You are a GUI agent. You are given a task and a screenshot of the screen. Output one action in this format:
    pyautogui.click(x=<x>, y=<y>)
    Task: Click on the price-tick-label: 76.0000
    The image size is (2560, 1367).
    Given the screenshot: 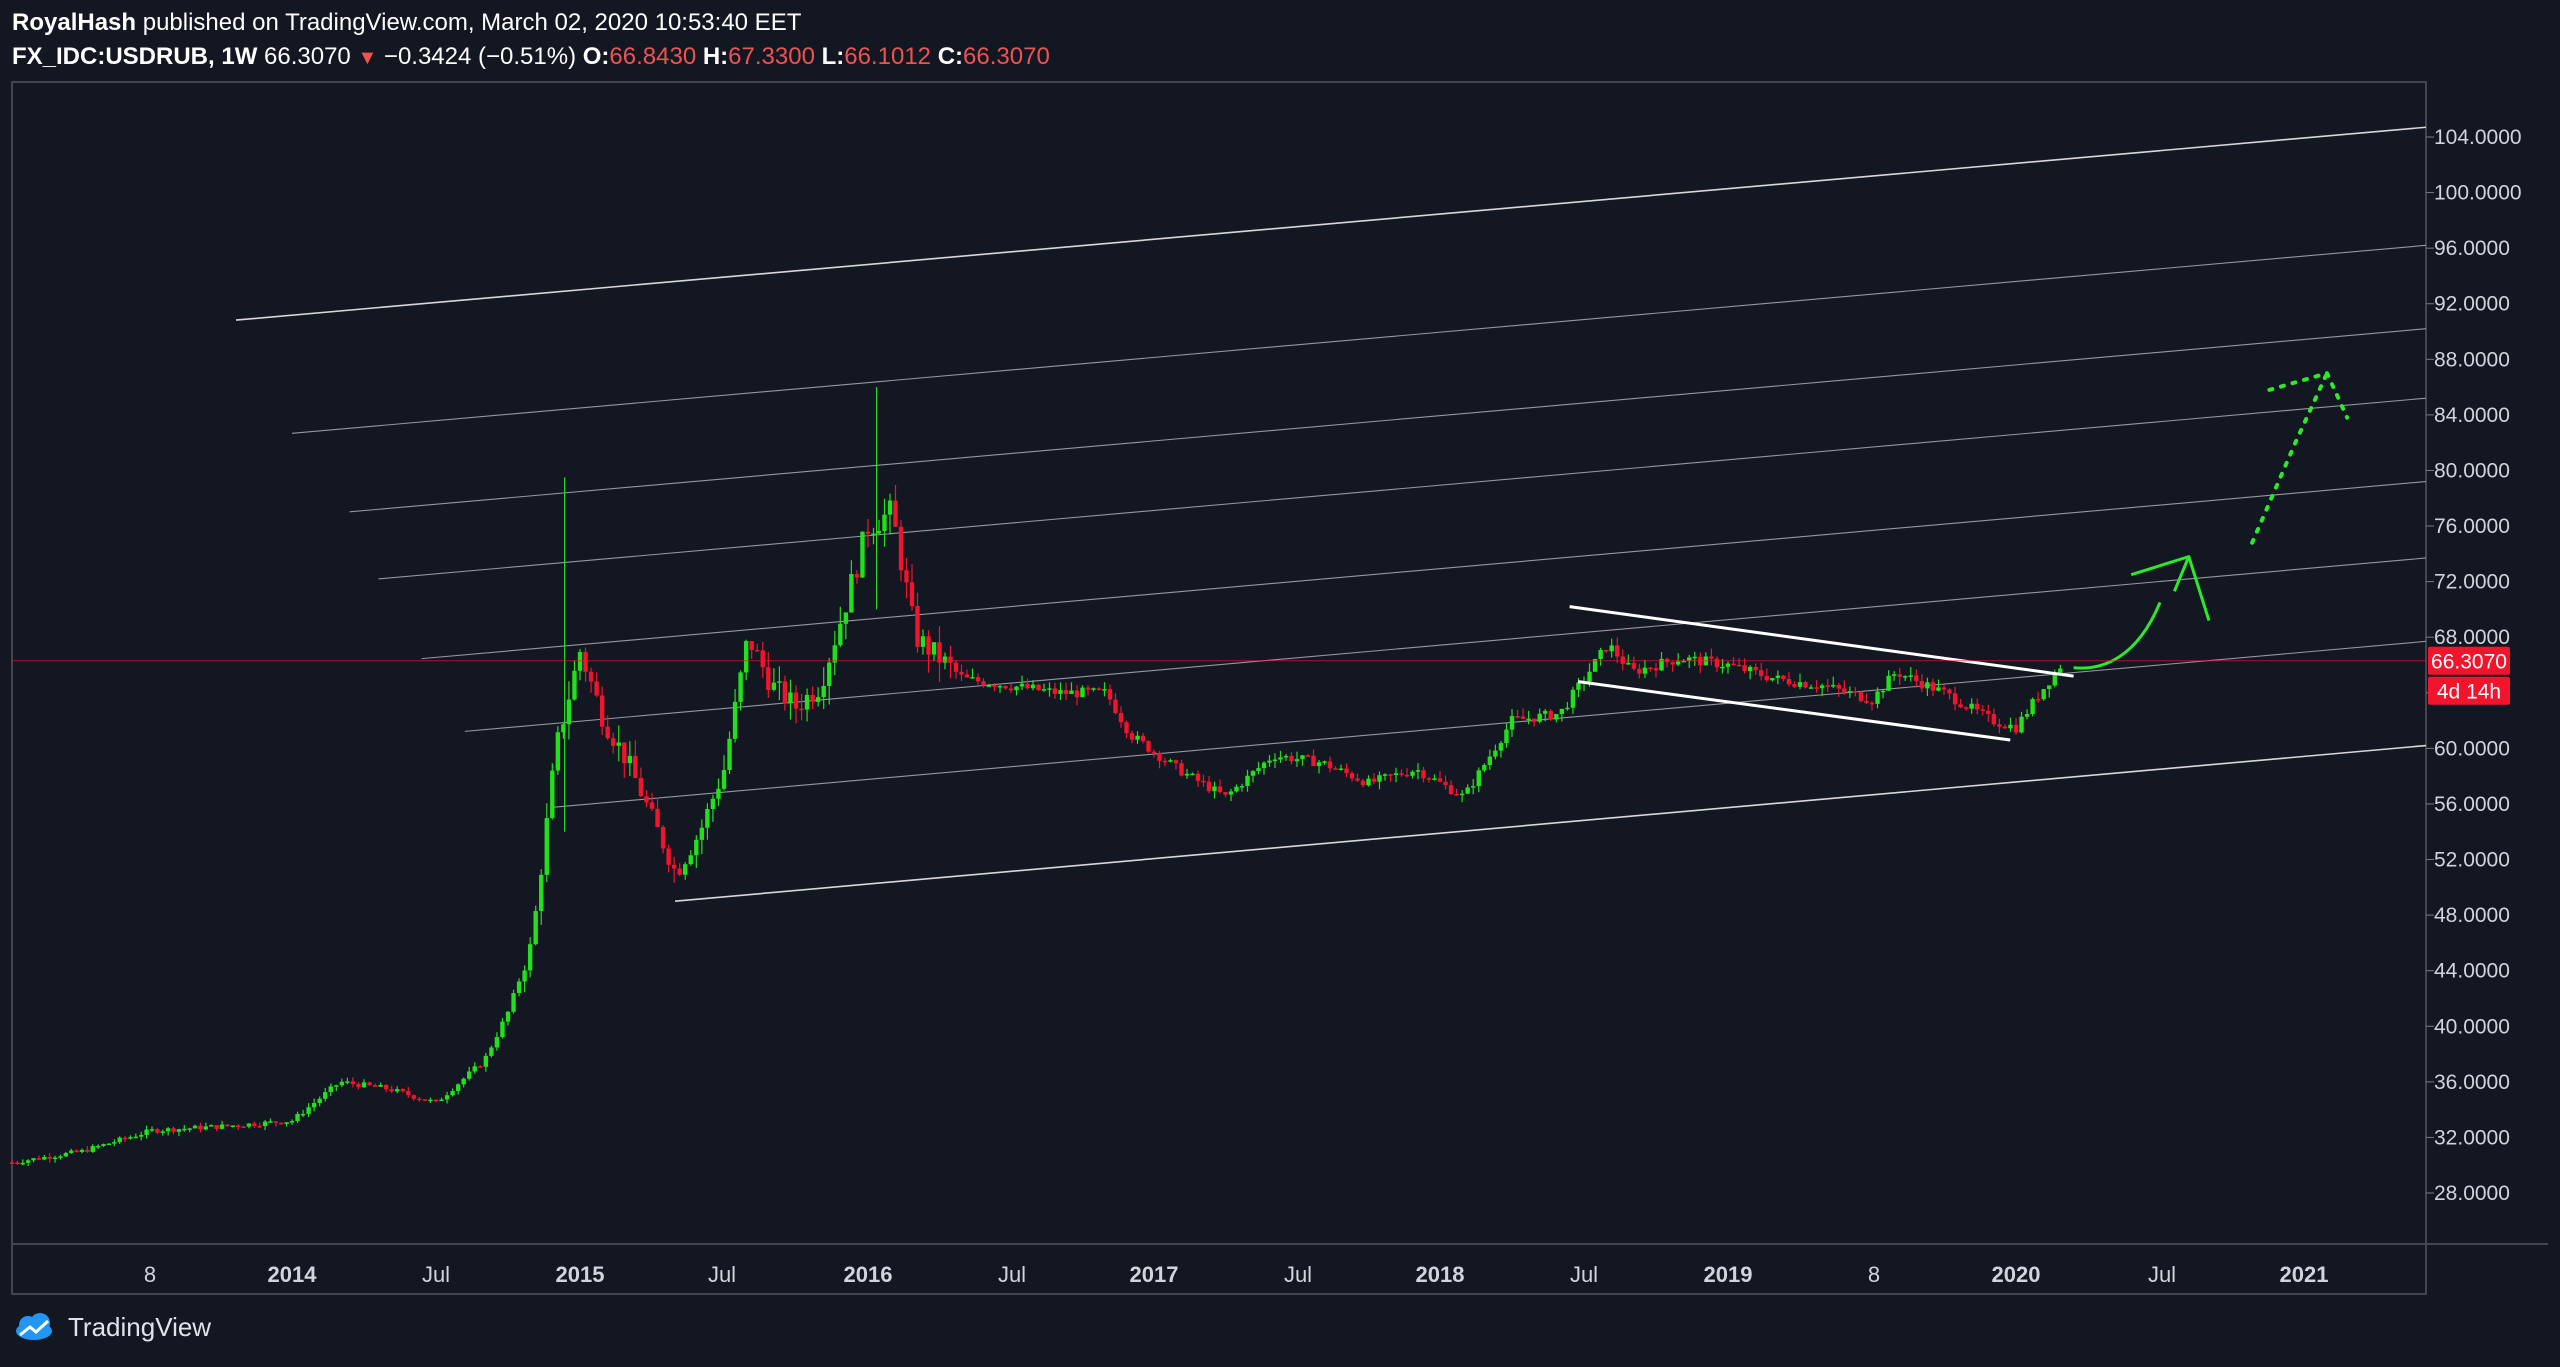 What is the action you would take?
    pyautogui.click(x=2472, y=526)
    